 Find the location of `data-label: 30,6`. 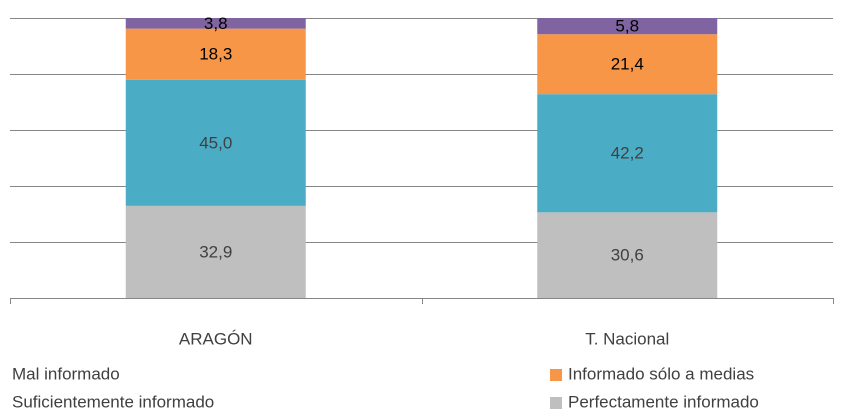

data-label: 30,6 is located at coordinates (627, 255).